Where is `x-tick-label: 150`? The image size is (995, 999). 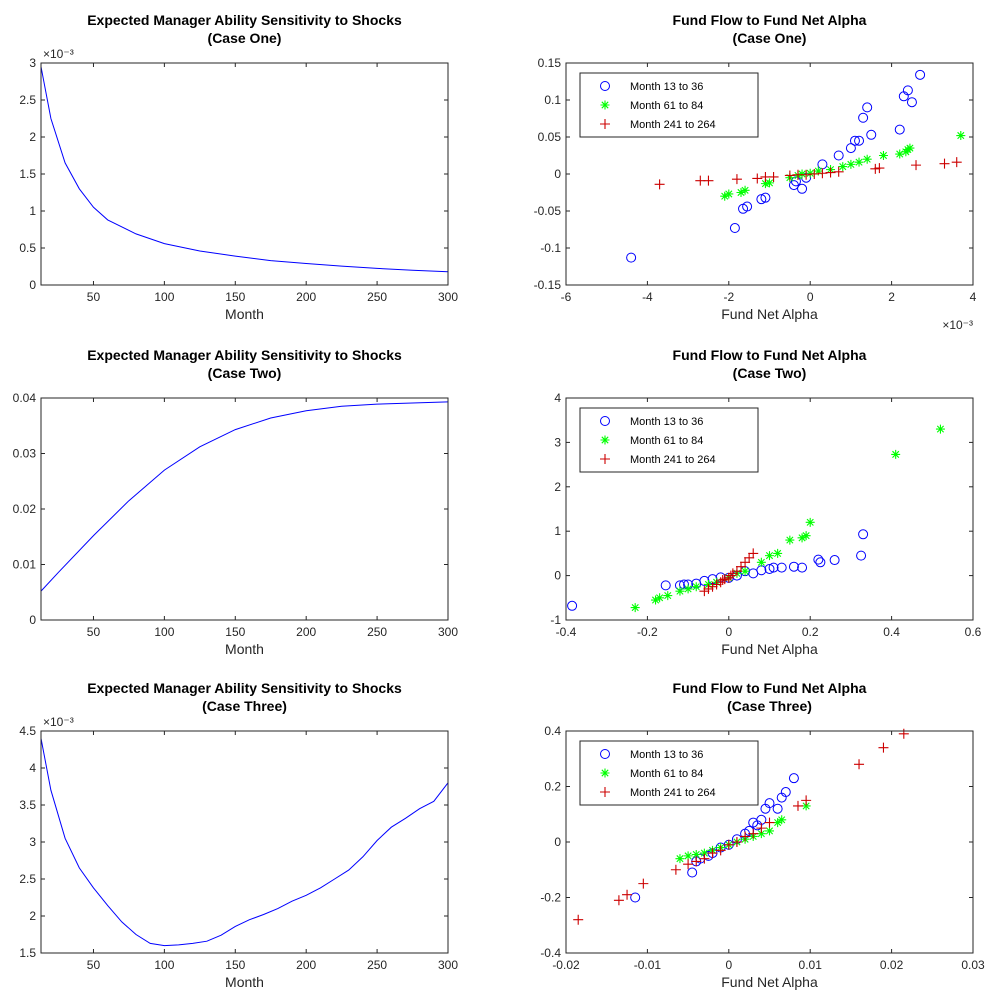 x-tick-label: 150 is located at coordinates (235, 297).